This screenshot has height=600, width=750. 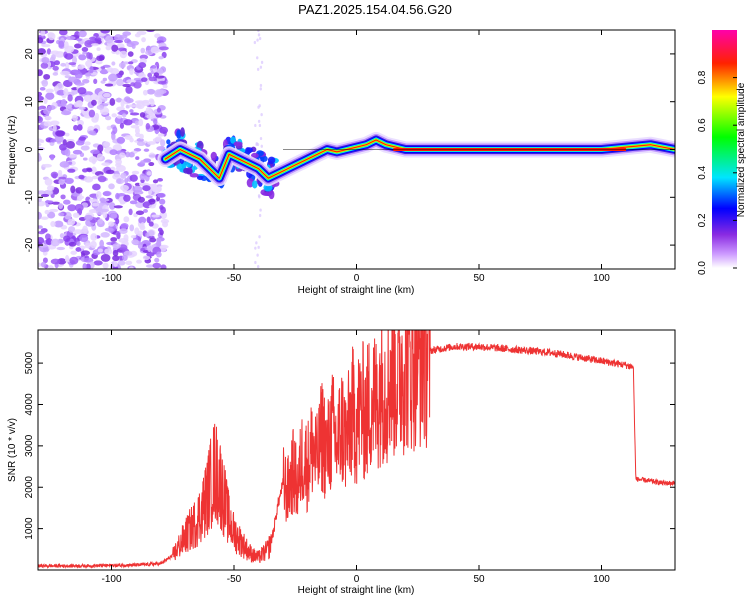 What do you see at coordinates (234, 579) in the screenshot?
I see `x-tick-label: -50` at bounding box center [234, 579].